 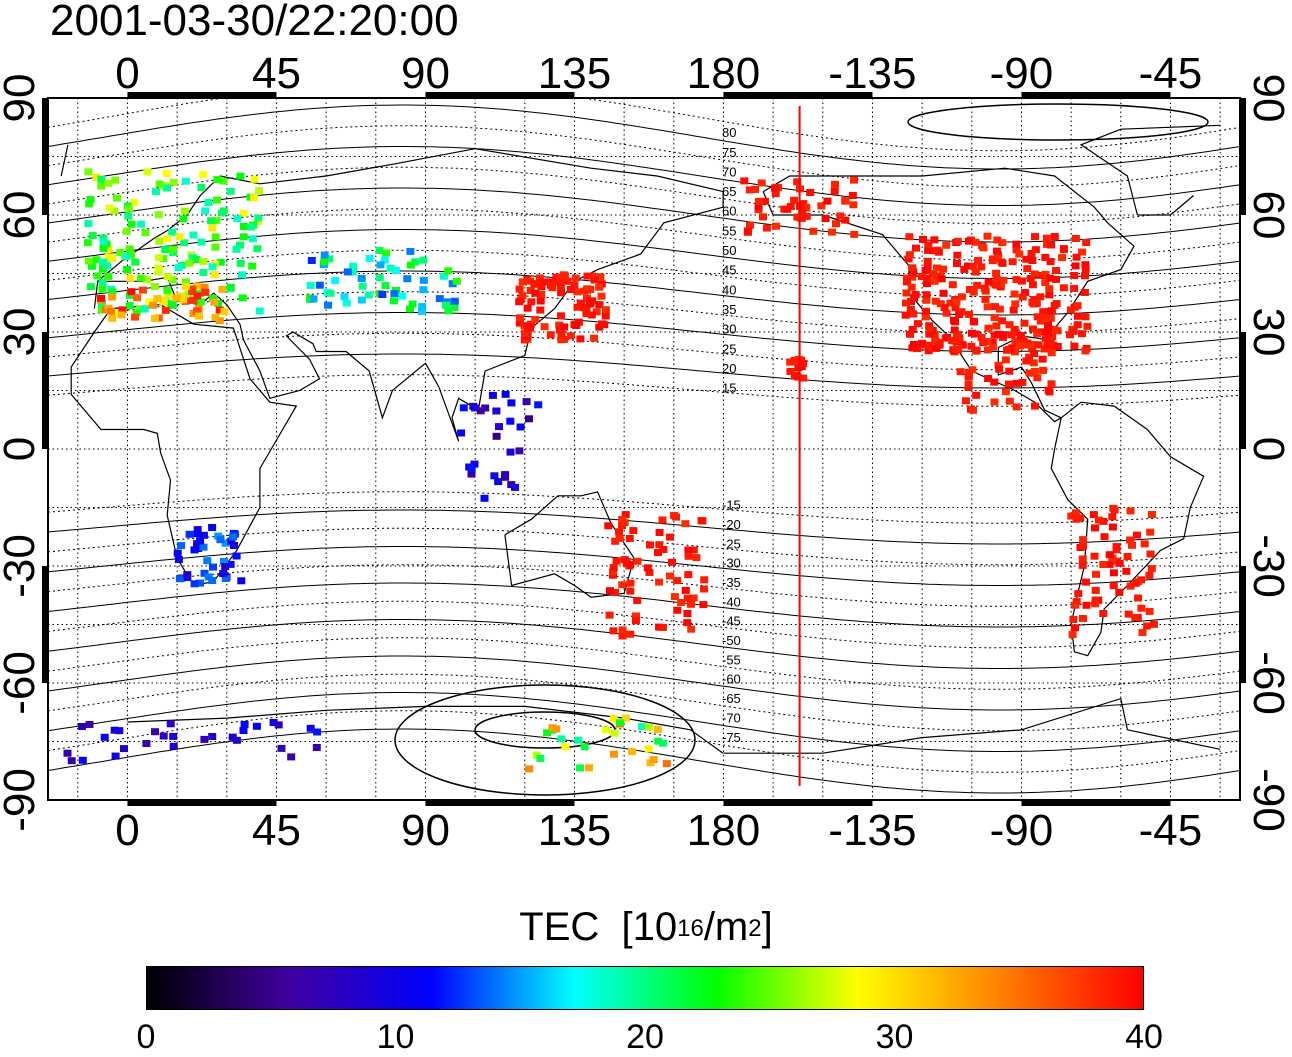 What do you see at coordinates (1268, 215) in the screenshot?
I see `right-lat-tick: 60` at bounding box center [1268, 215].